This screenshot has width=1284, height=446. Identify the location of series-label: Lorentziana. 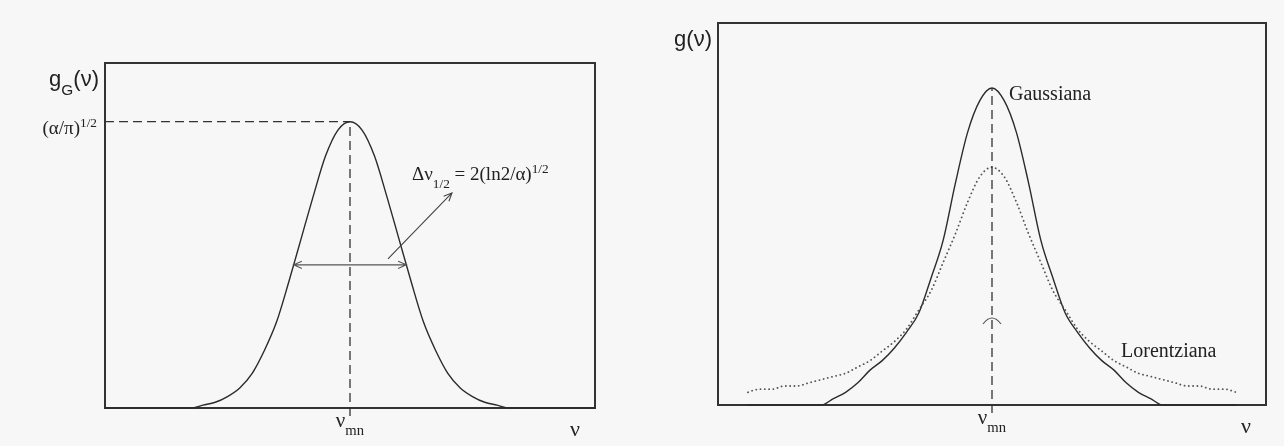
(1169, 349).